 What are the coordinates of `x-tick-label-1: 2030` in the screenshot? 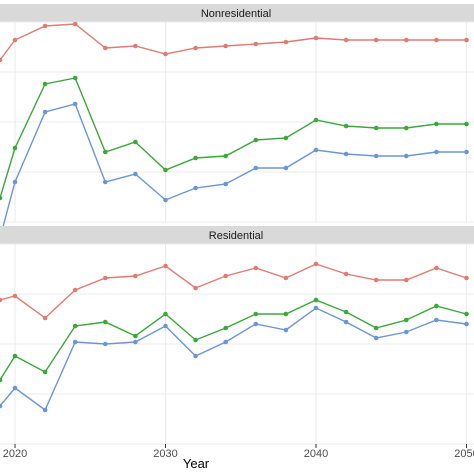 It's located at (165, 454).